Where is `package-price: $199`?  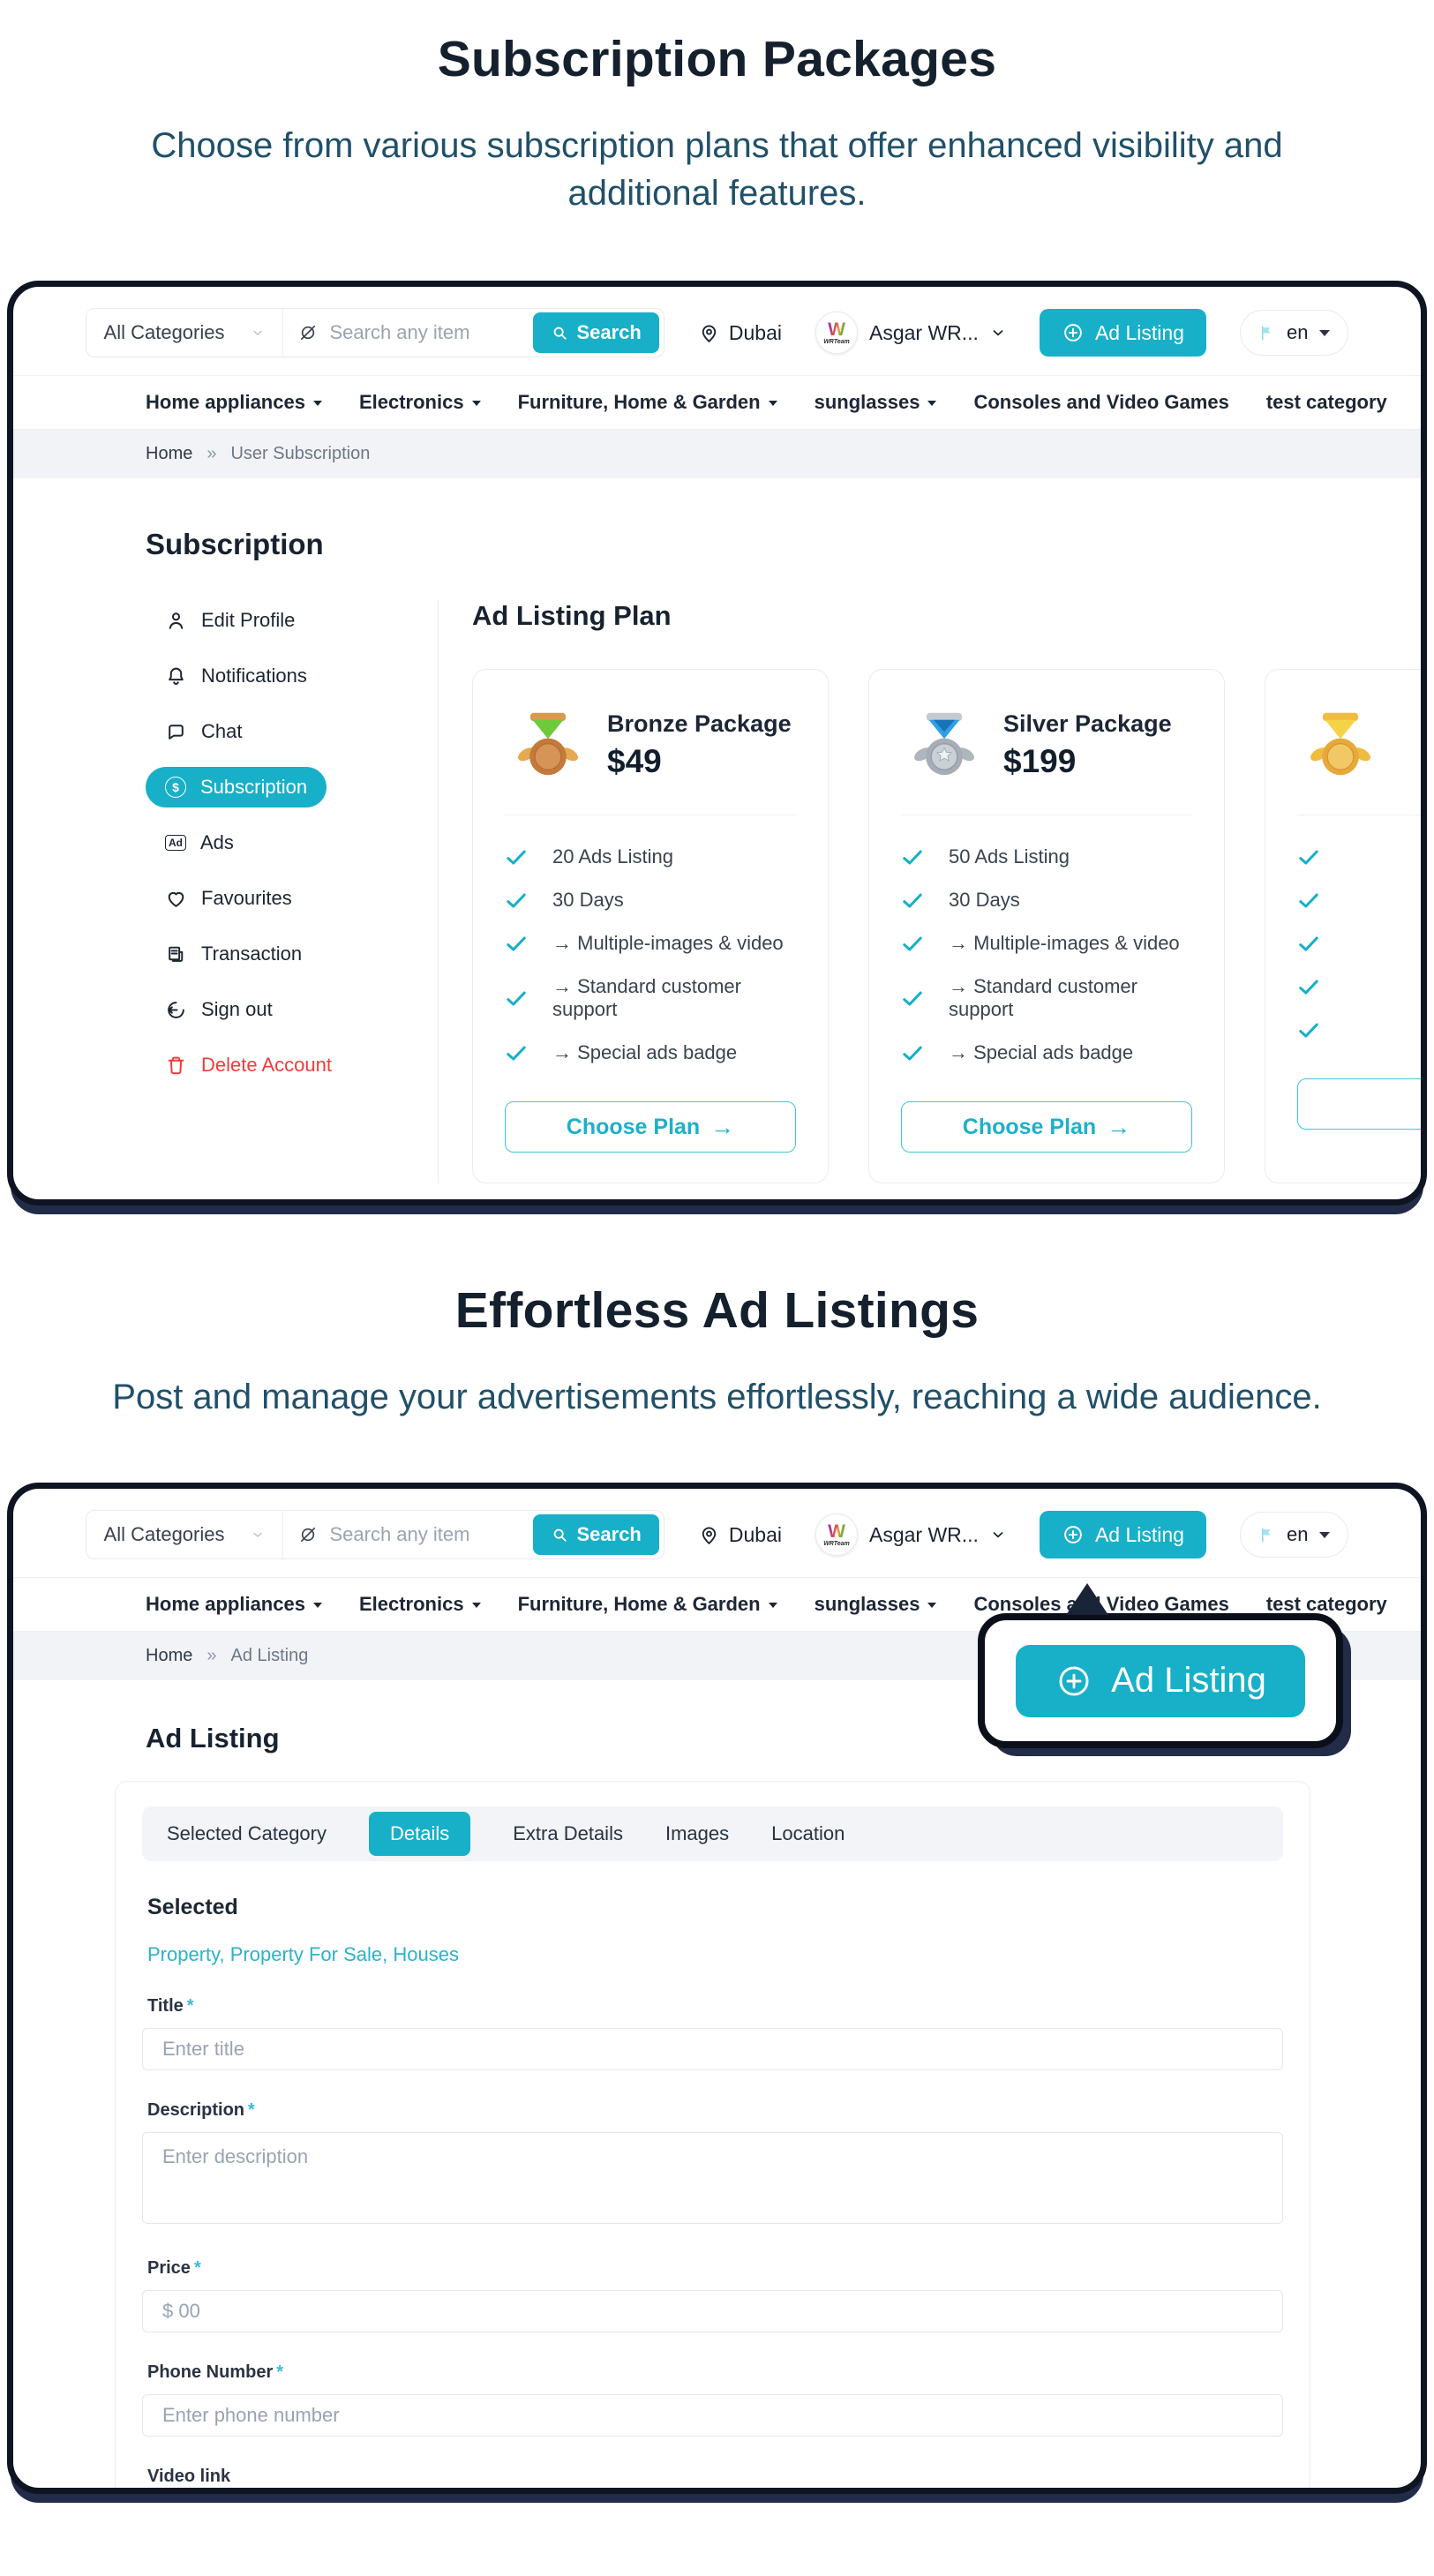
package-price: $199 is located at coordinates (1040, 760).